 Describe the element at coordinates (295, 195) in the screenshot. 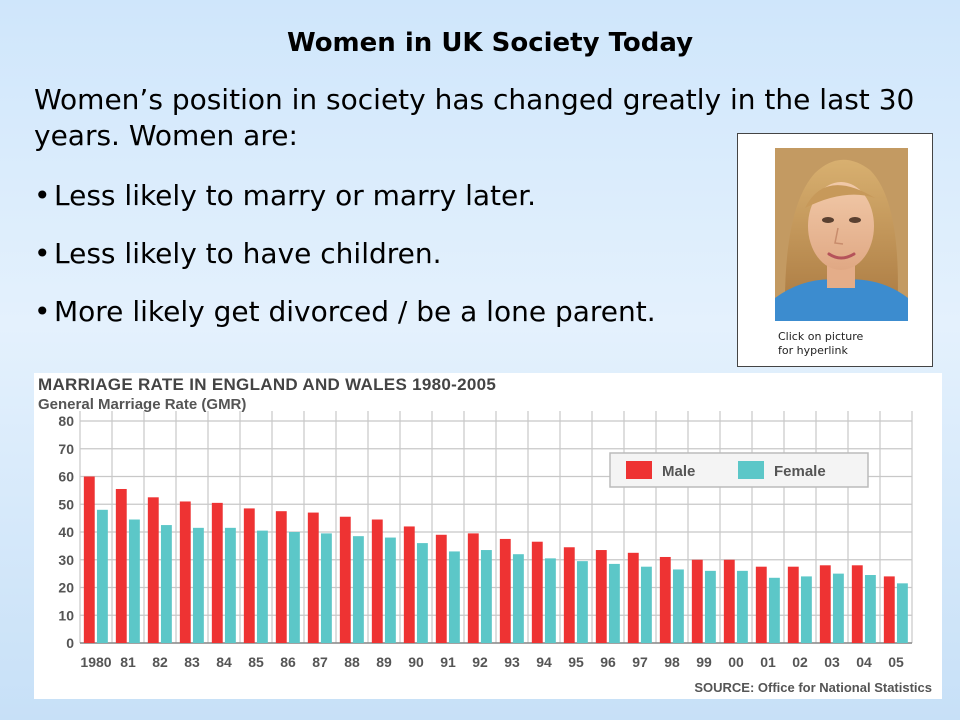

I see `bullet-text: Less likely to marry or marry later.` at that location.